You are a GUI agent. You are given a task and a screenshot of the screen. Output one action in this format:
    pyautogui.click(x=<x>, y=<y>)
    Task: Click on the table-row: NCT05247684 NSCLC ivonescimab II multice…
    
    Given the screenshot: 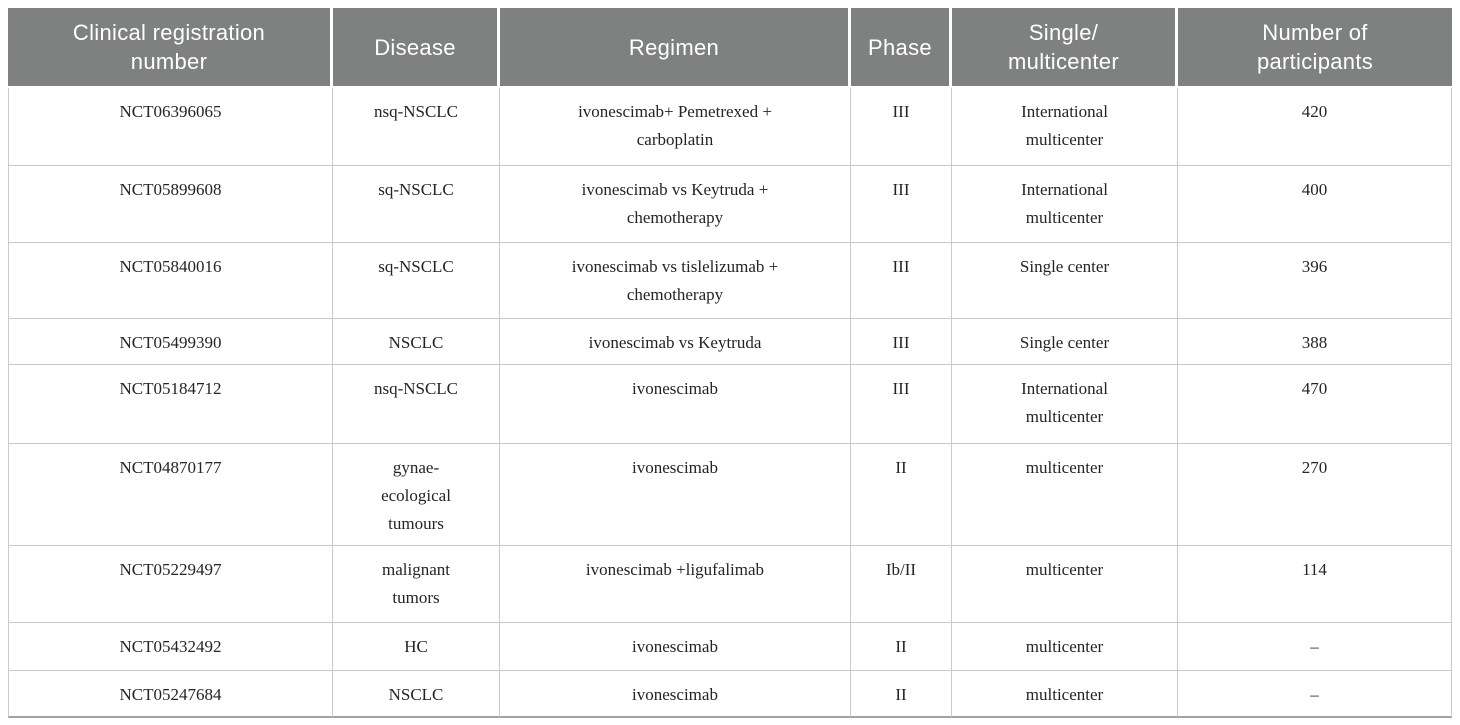 What is the action you would take?
    pyautogui.click(x=730, y=694)
    